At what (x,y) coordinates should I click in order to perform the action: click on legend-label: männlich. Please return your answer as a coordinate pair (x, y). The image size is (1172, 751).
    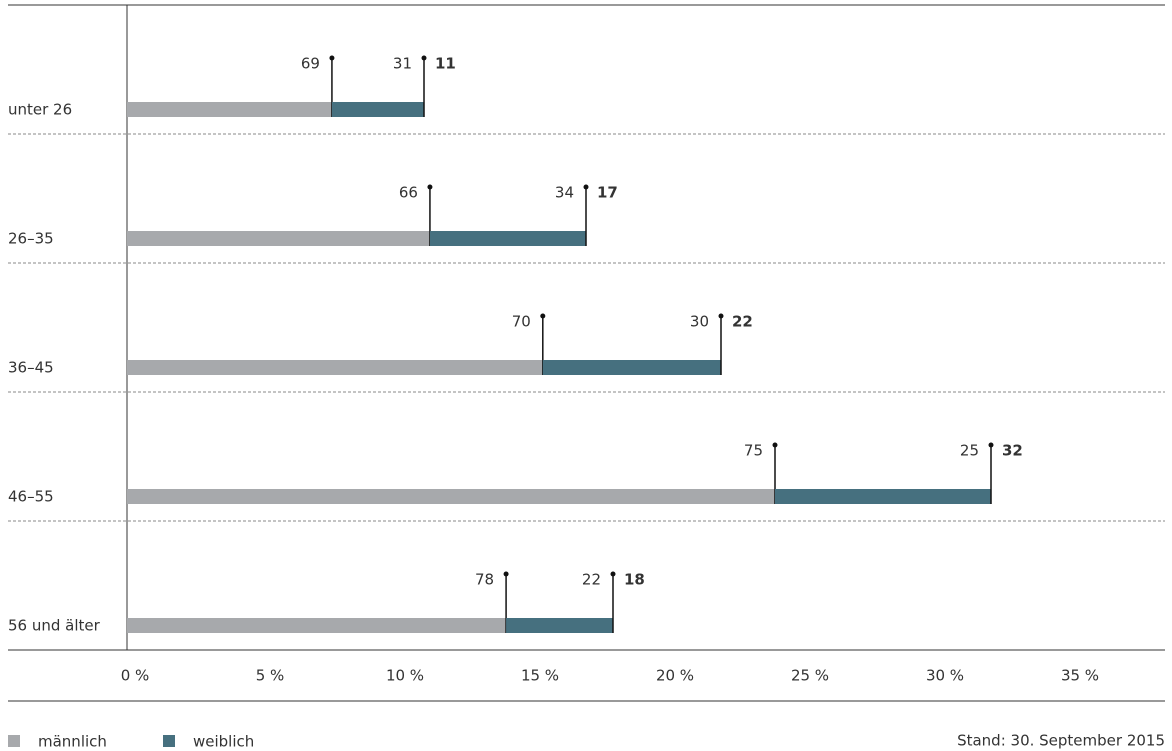
    Looking at the image, I should click on (72, 742).